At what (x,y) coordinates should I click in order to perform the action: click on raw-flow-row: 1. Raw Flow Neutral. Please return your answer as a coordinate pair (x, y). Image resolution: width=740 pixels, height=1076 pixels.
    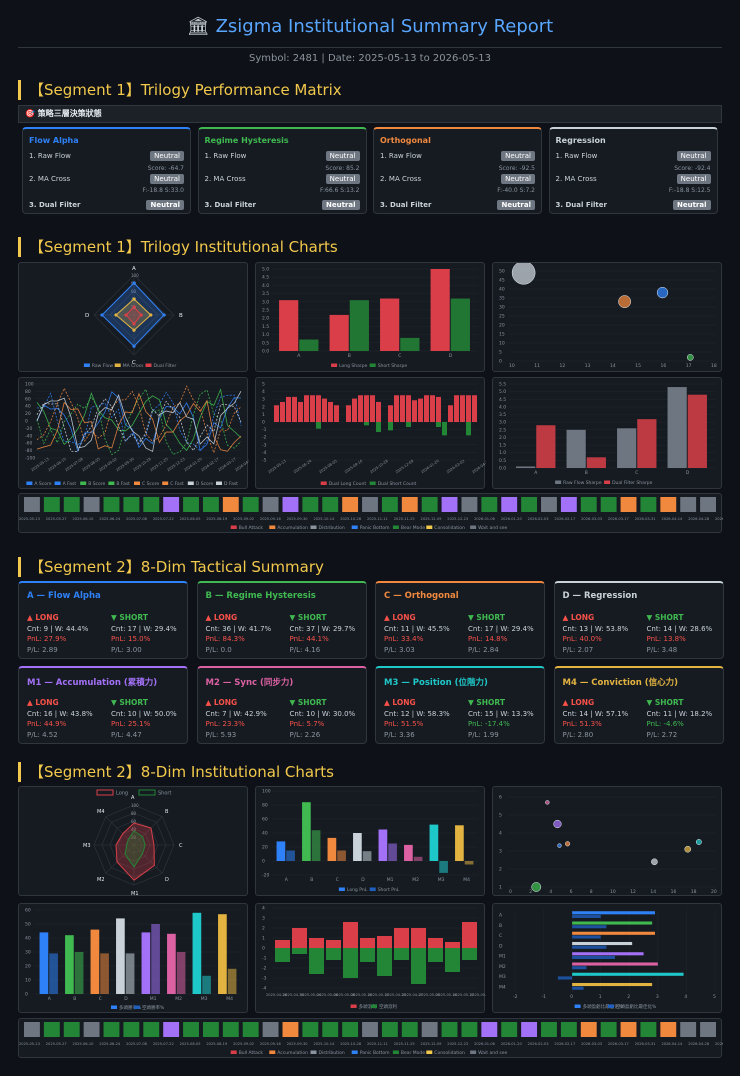
    Looking at the image, I should click on (106, 156).